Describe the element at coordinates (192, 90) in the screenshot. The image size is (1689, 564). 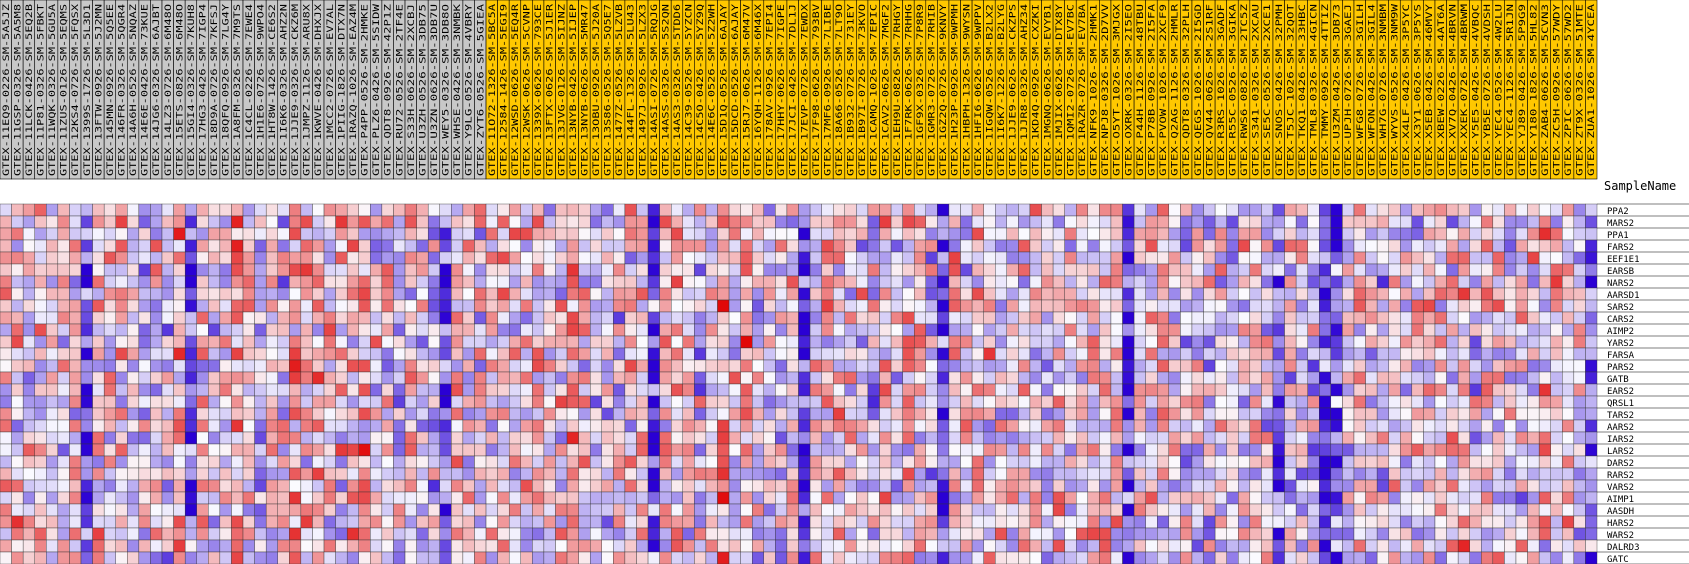
I see `sample-name-label: GTEX-15GI4-0326-SM-7KUH8` at that location.